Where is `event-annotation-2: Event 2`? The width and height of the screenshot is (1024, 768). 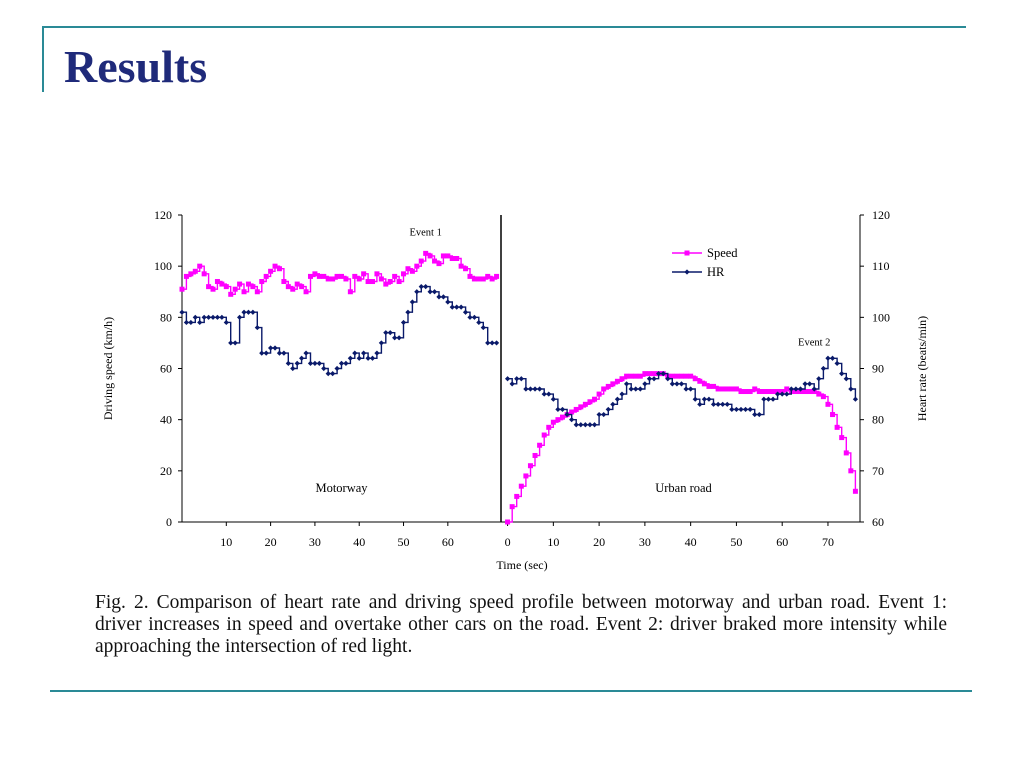
event-annotation-2: Event 2 is located at coordinates (814, 342).